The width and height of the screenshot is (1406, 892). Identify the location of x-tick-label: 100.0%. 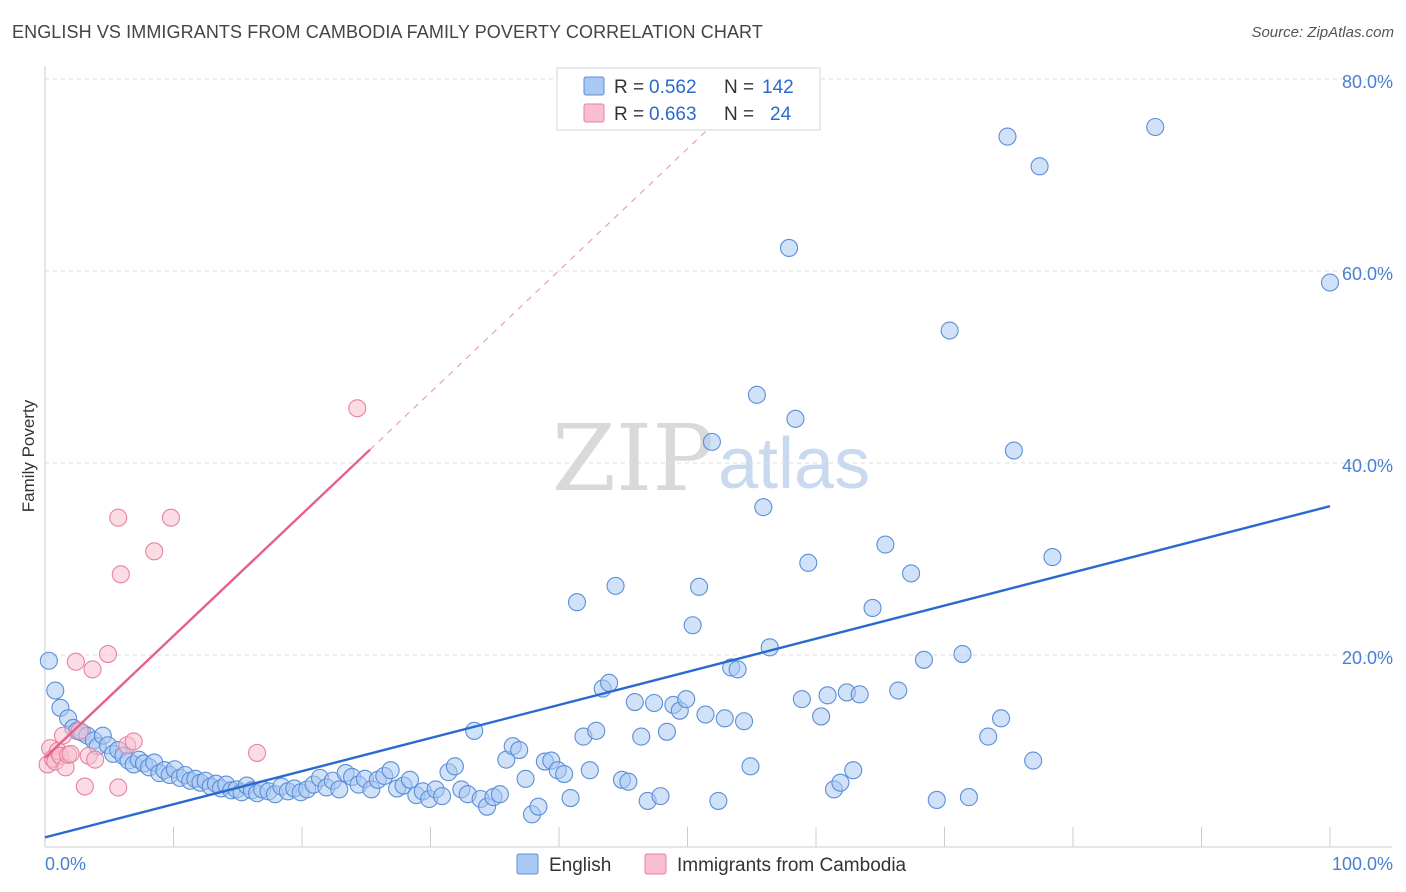
(1362, 864).